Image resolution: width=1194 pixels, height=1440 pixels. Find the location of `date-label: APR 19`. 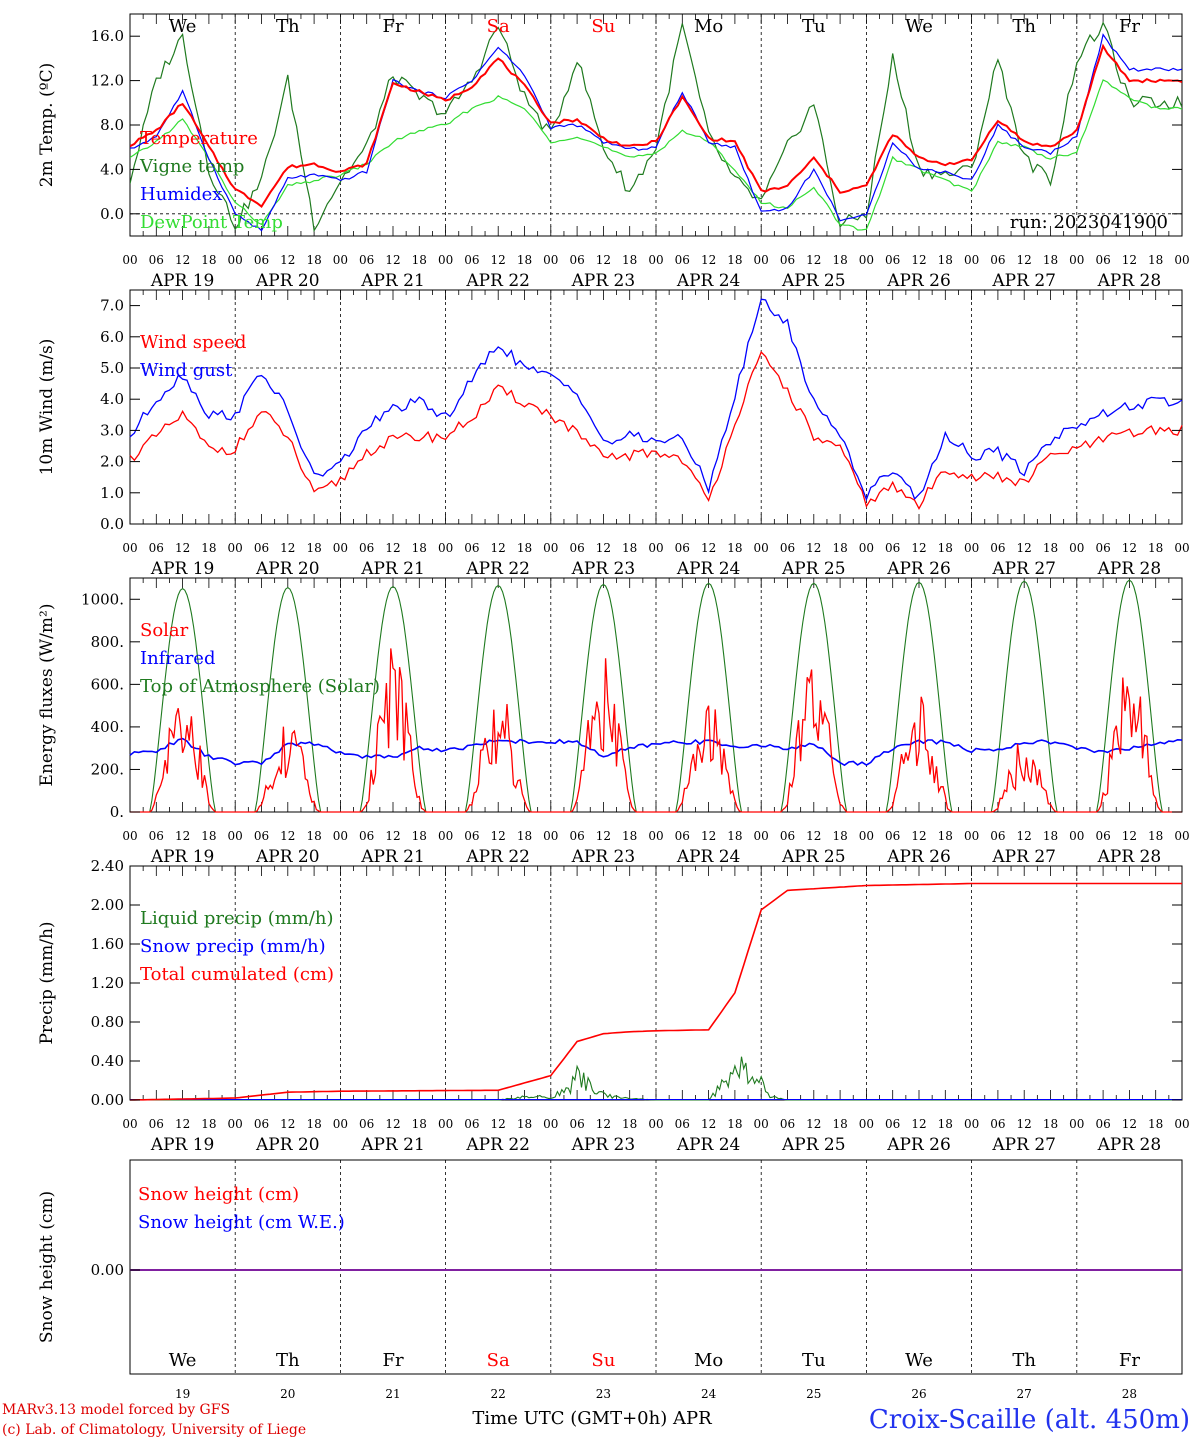

date-label: APR 19 is located at coordinates (182, 1145).